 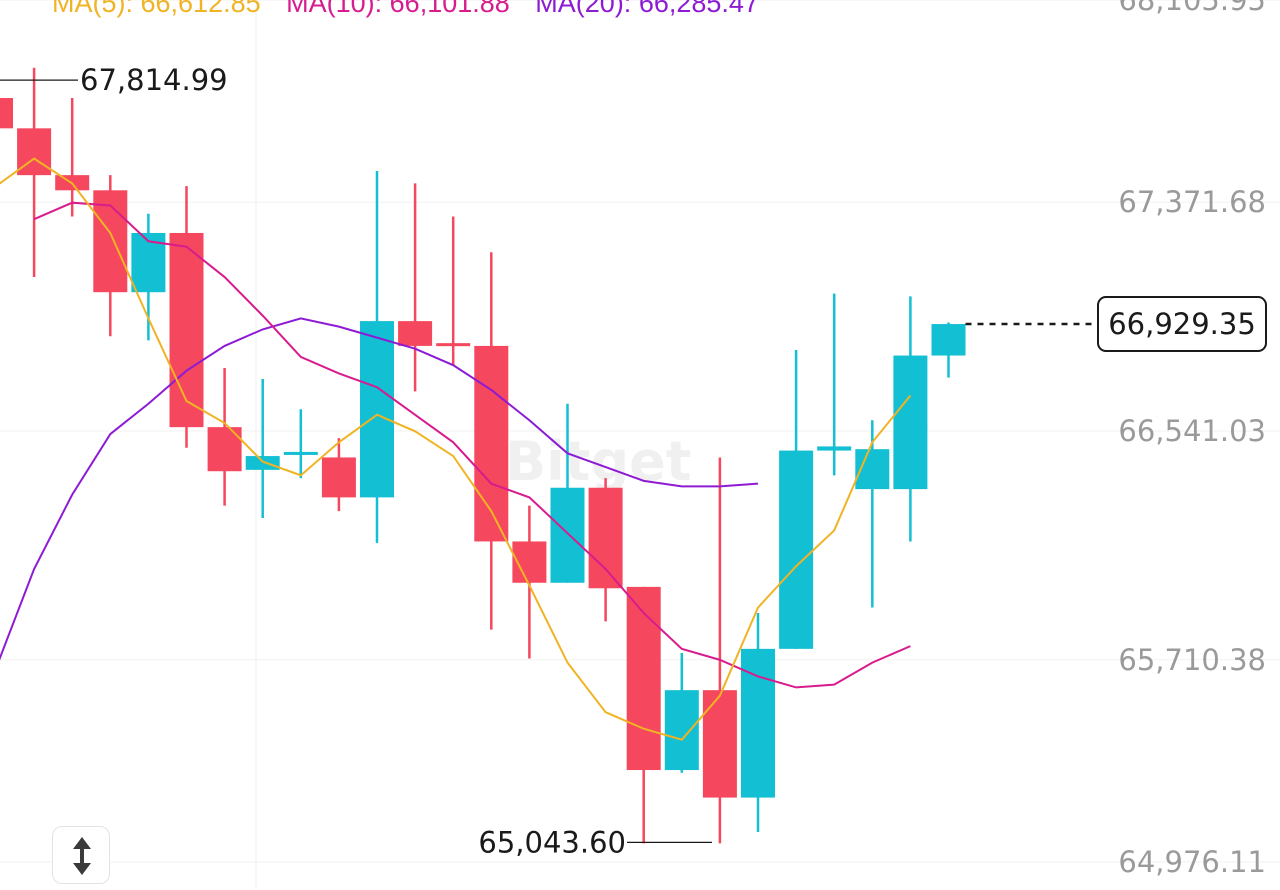 I want to click on ma20-legend: MA(20): 66,285.47, so click(x=647, y=9).